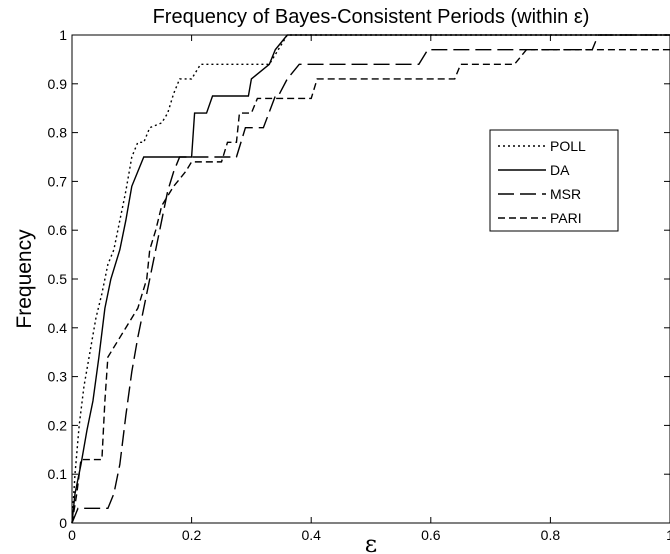 Image resolution: width=670 pixels, height=554 pixels. Describe the element at coordinates (58, 474) in the screenshot. I see `y-tick-label: 0.1` at that location.